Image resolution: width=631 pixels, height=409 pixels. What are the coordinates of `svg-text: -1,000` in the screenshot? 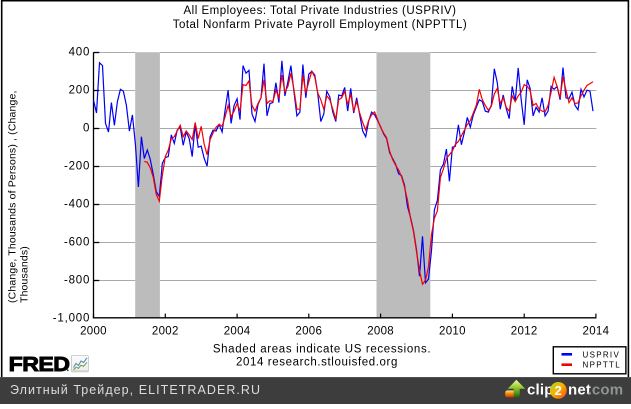 It's located at (71, 318).